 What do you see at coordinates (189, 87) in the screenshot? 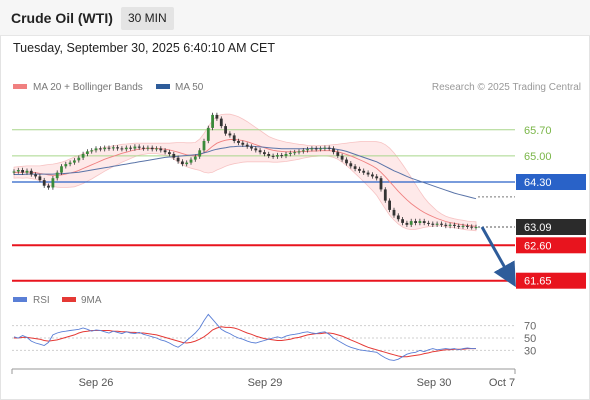
I see `legend-label-ma50: MA 50` at bounding box center [189, 87].